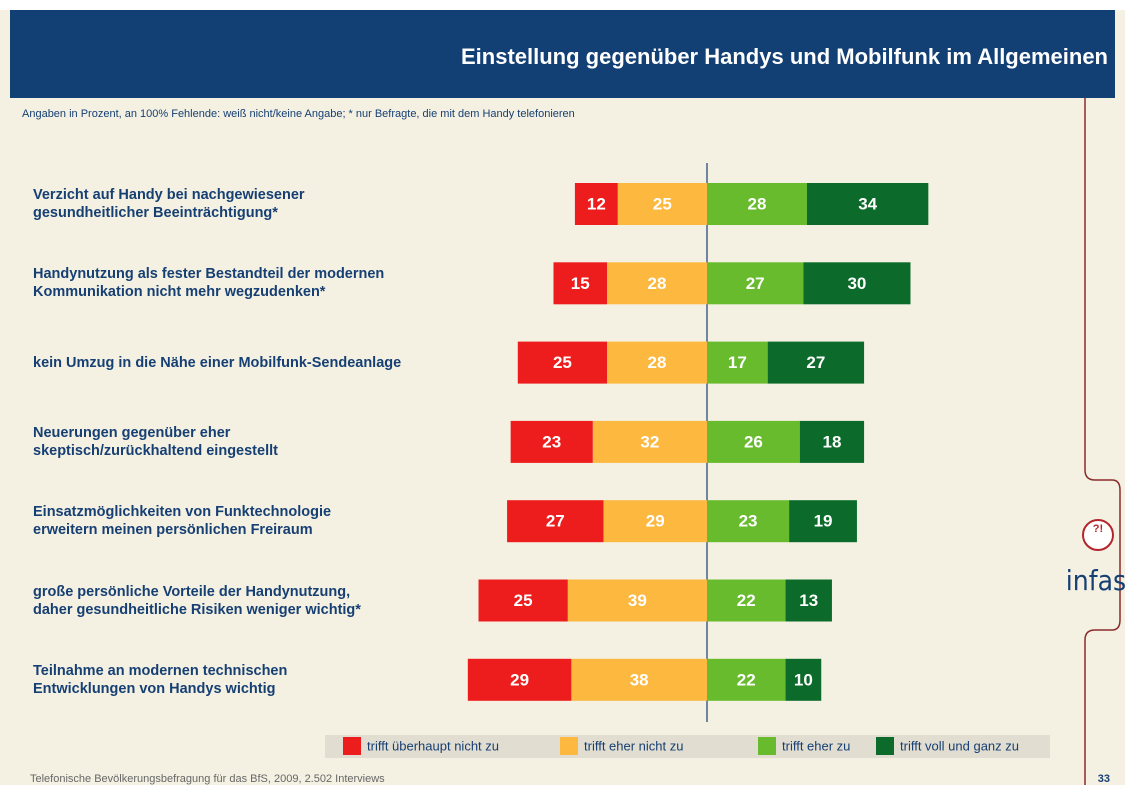 Image resolution: width=1125 pixels, height=785 pixels. Describe the element at coordinates (562, 5) in the screenshot. I see `top-margin` at that location.